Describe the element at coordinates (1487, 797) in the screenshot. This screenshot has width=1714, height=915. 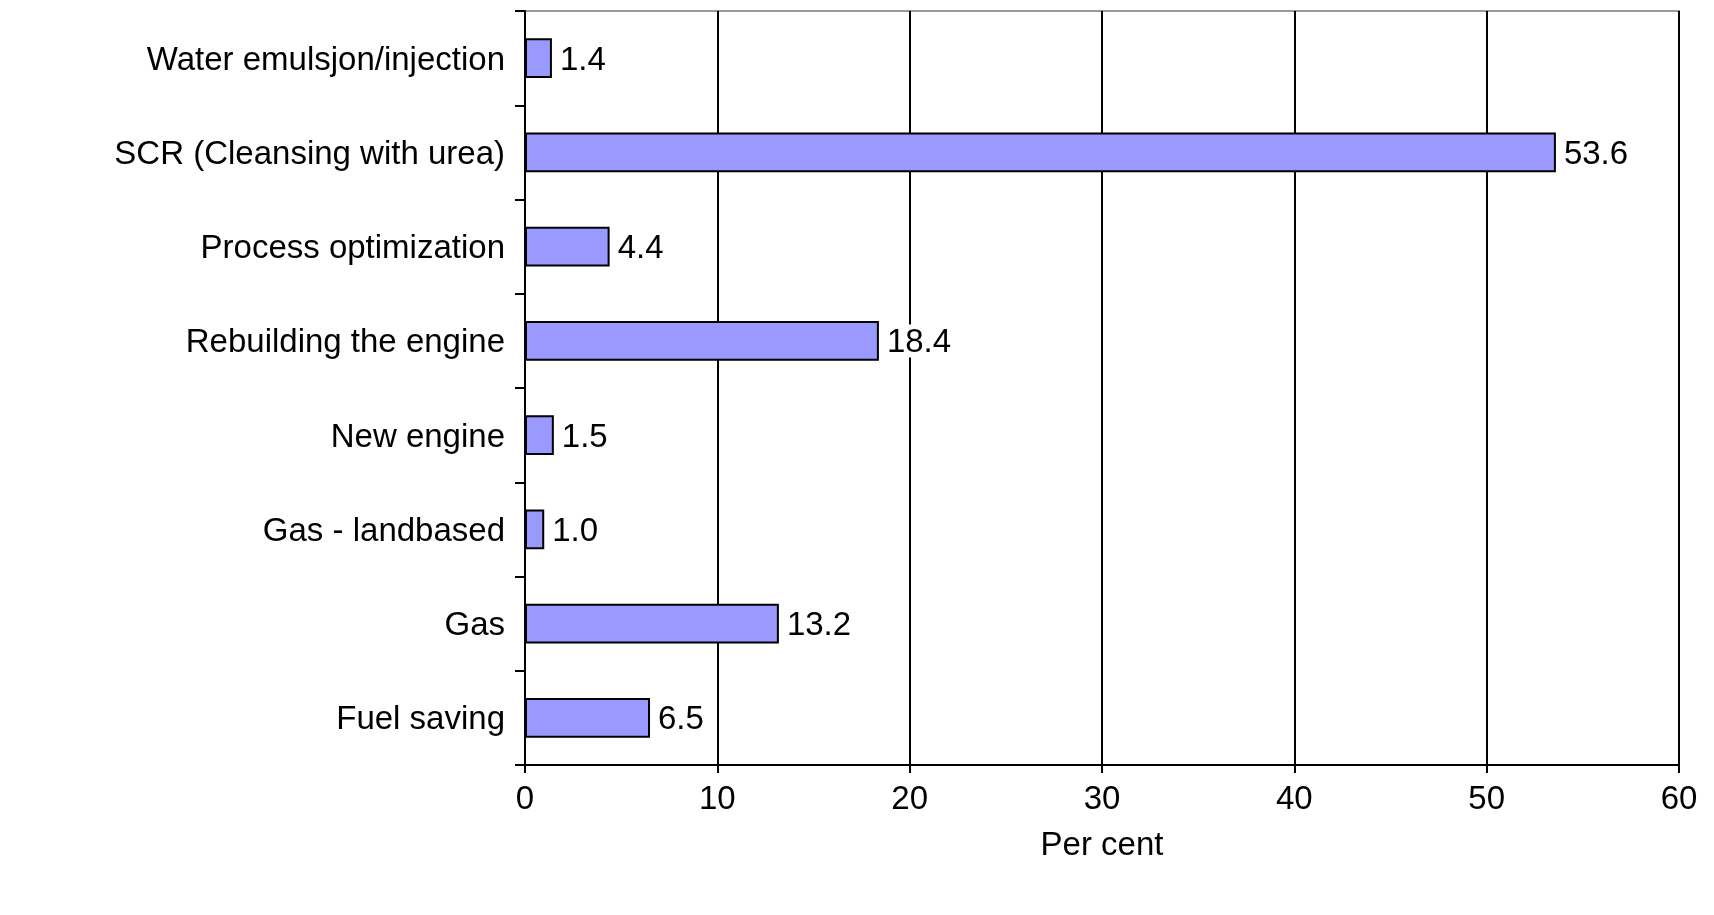
I see `x-tick-label: 50` at that location.